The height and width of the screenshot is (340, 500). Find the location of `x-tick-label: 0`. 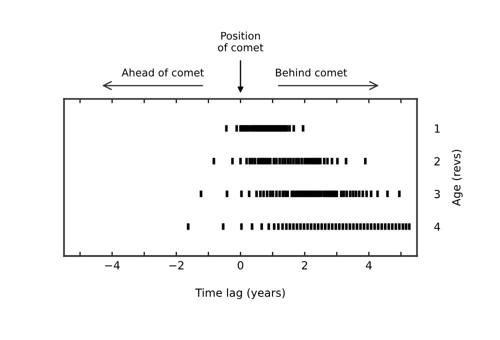

x-tick-label: 0 is located at coordinates (241, 265).